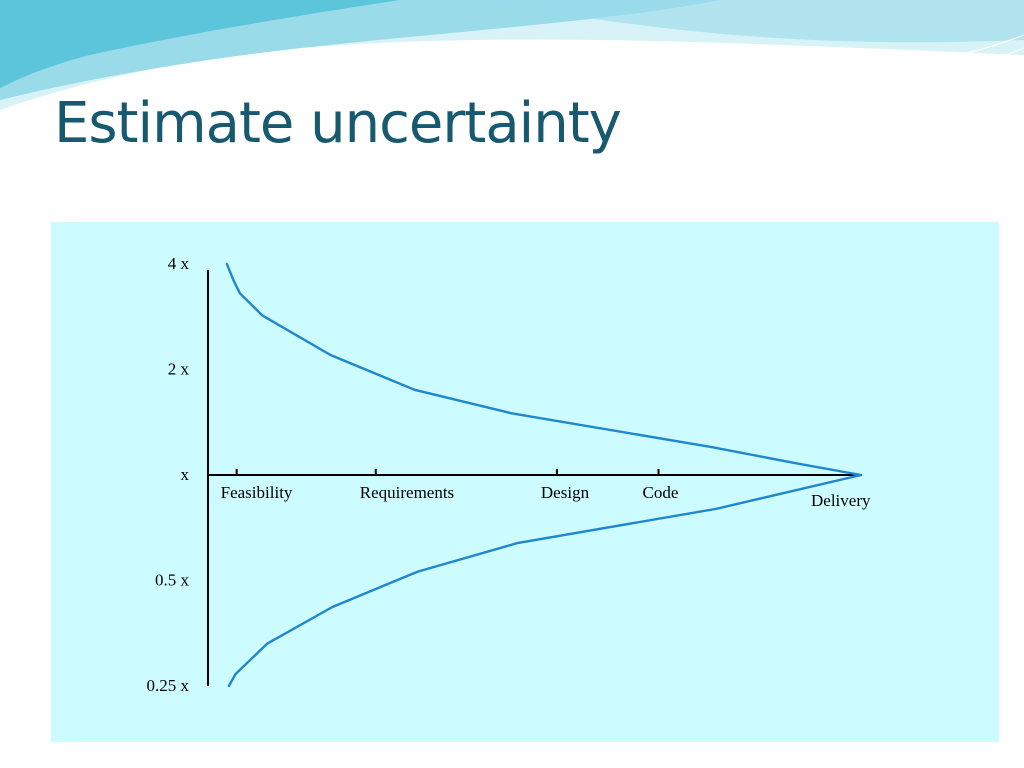 The width and height of the screenshot is (1024, 768). What do you see at coordinates (752, 21) in the screenshot?
I see `wave-right-swoosh` at bounding box center [752, 21].